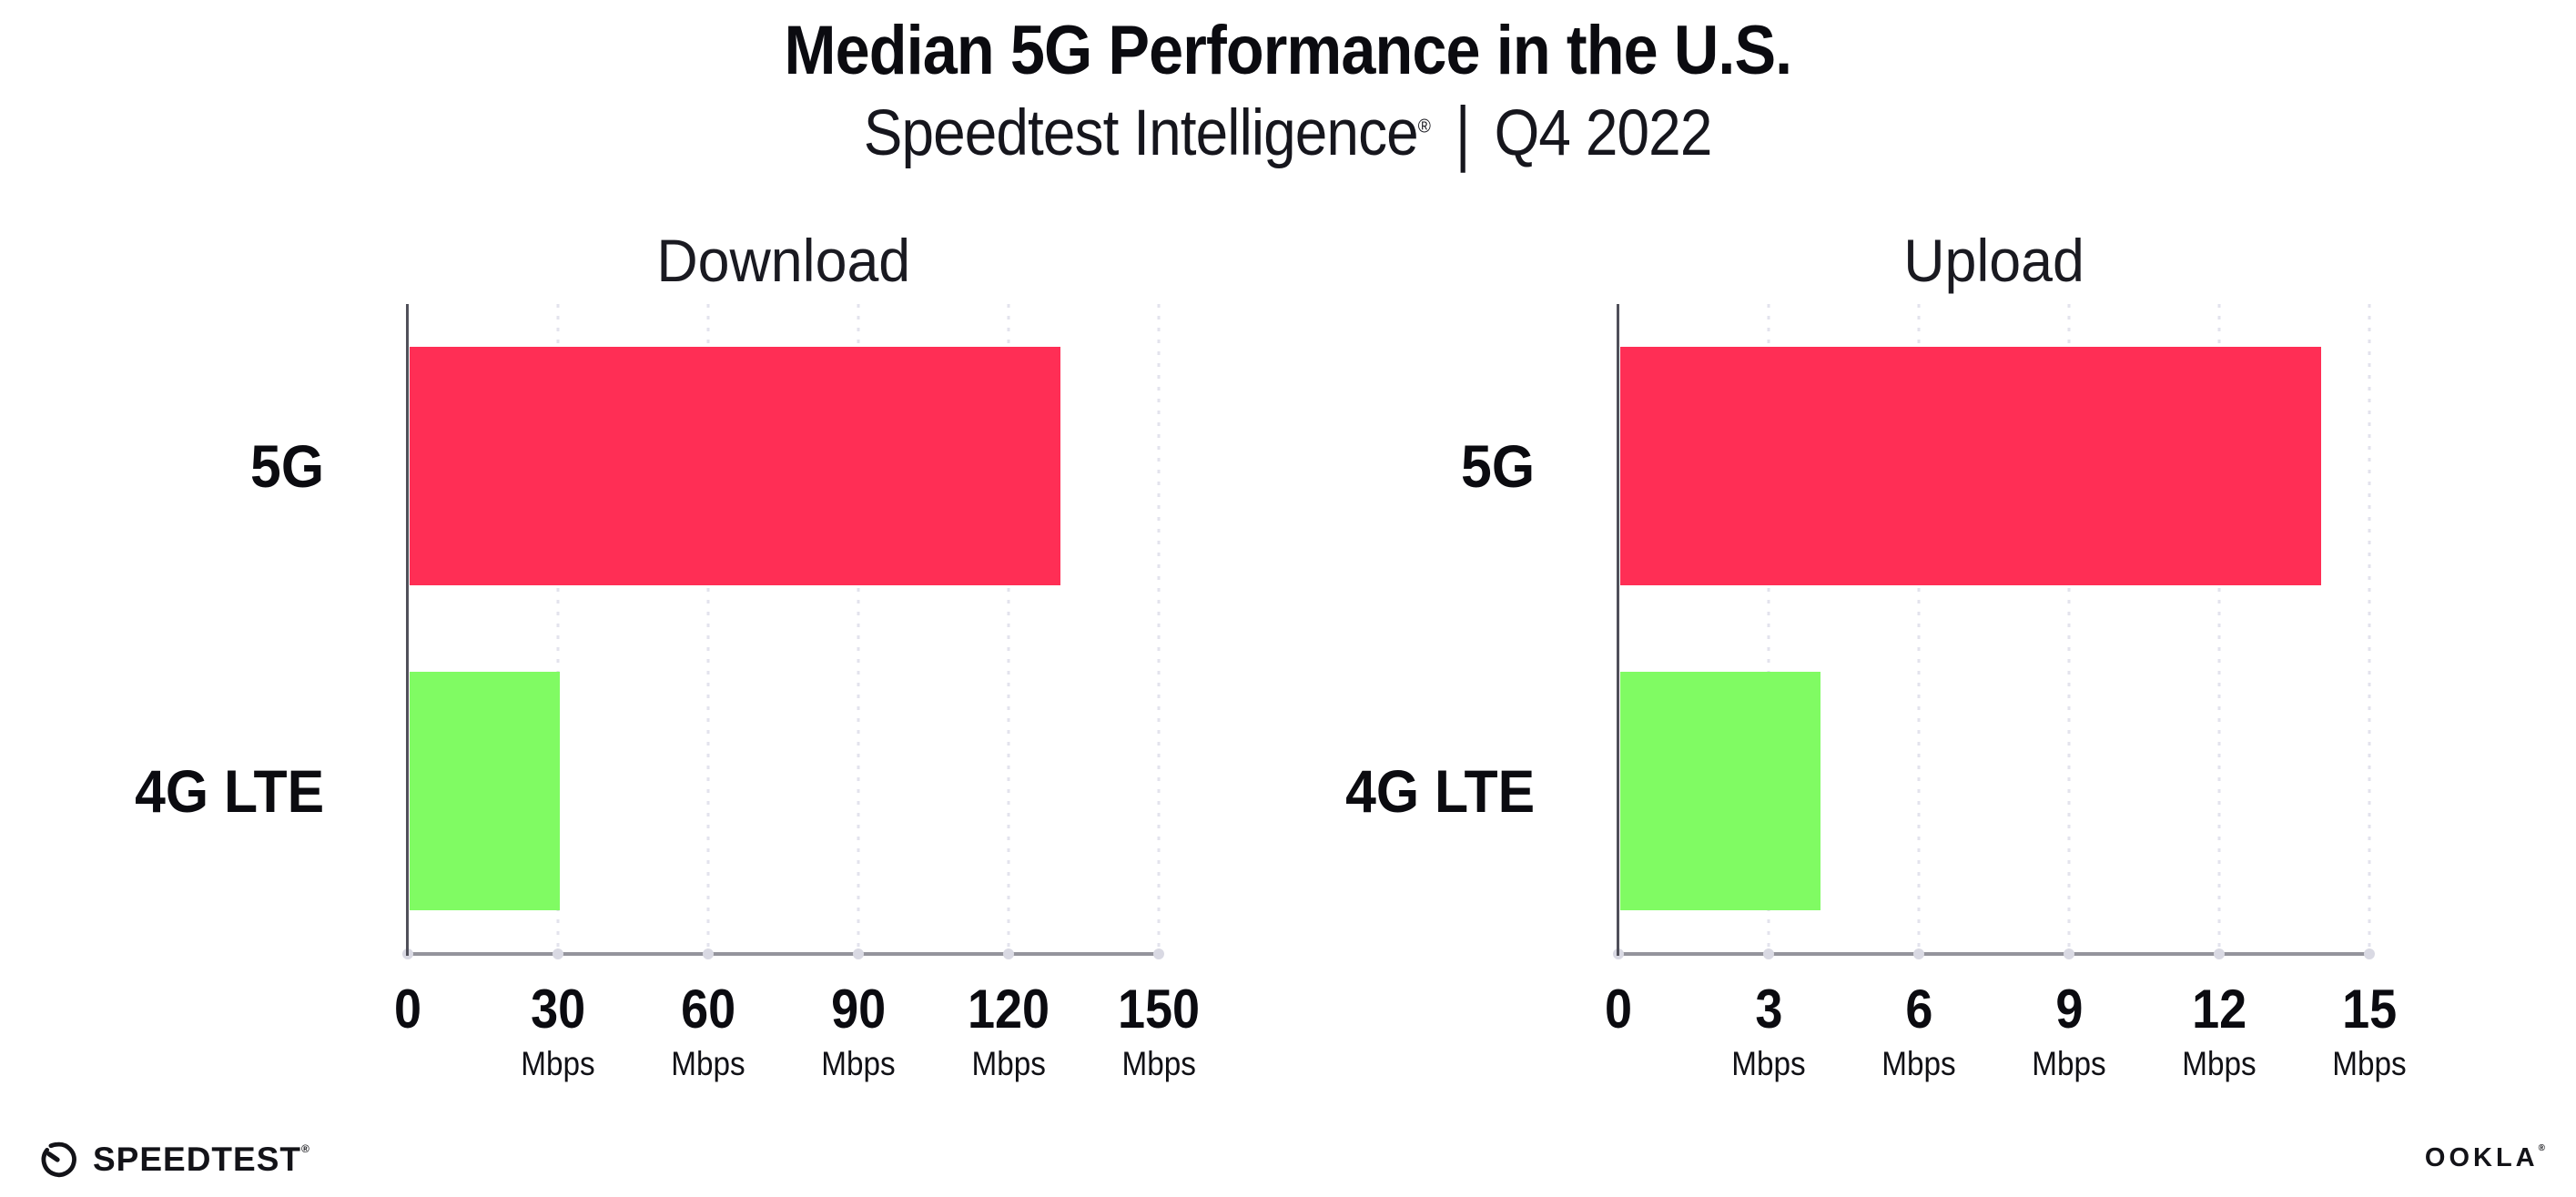 The image size is (2576, 1197). What do you see at coordinates (2069, 1010) in the screenshot?
I see `x-tick-value: 9` at bounding box center [2069, 1010].